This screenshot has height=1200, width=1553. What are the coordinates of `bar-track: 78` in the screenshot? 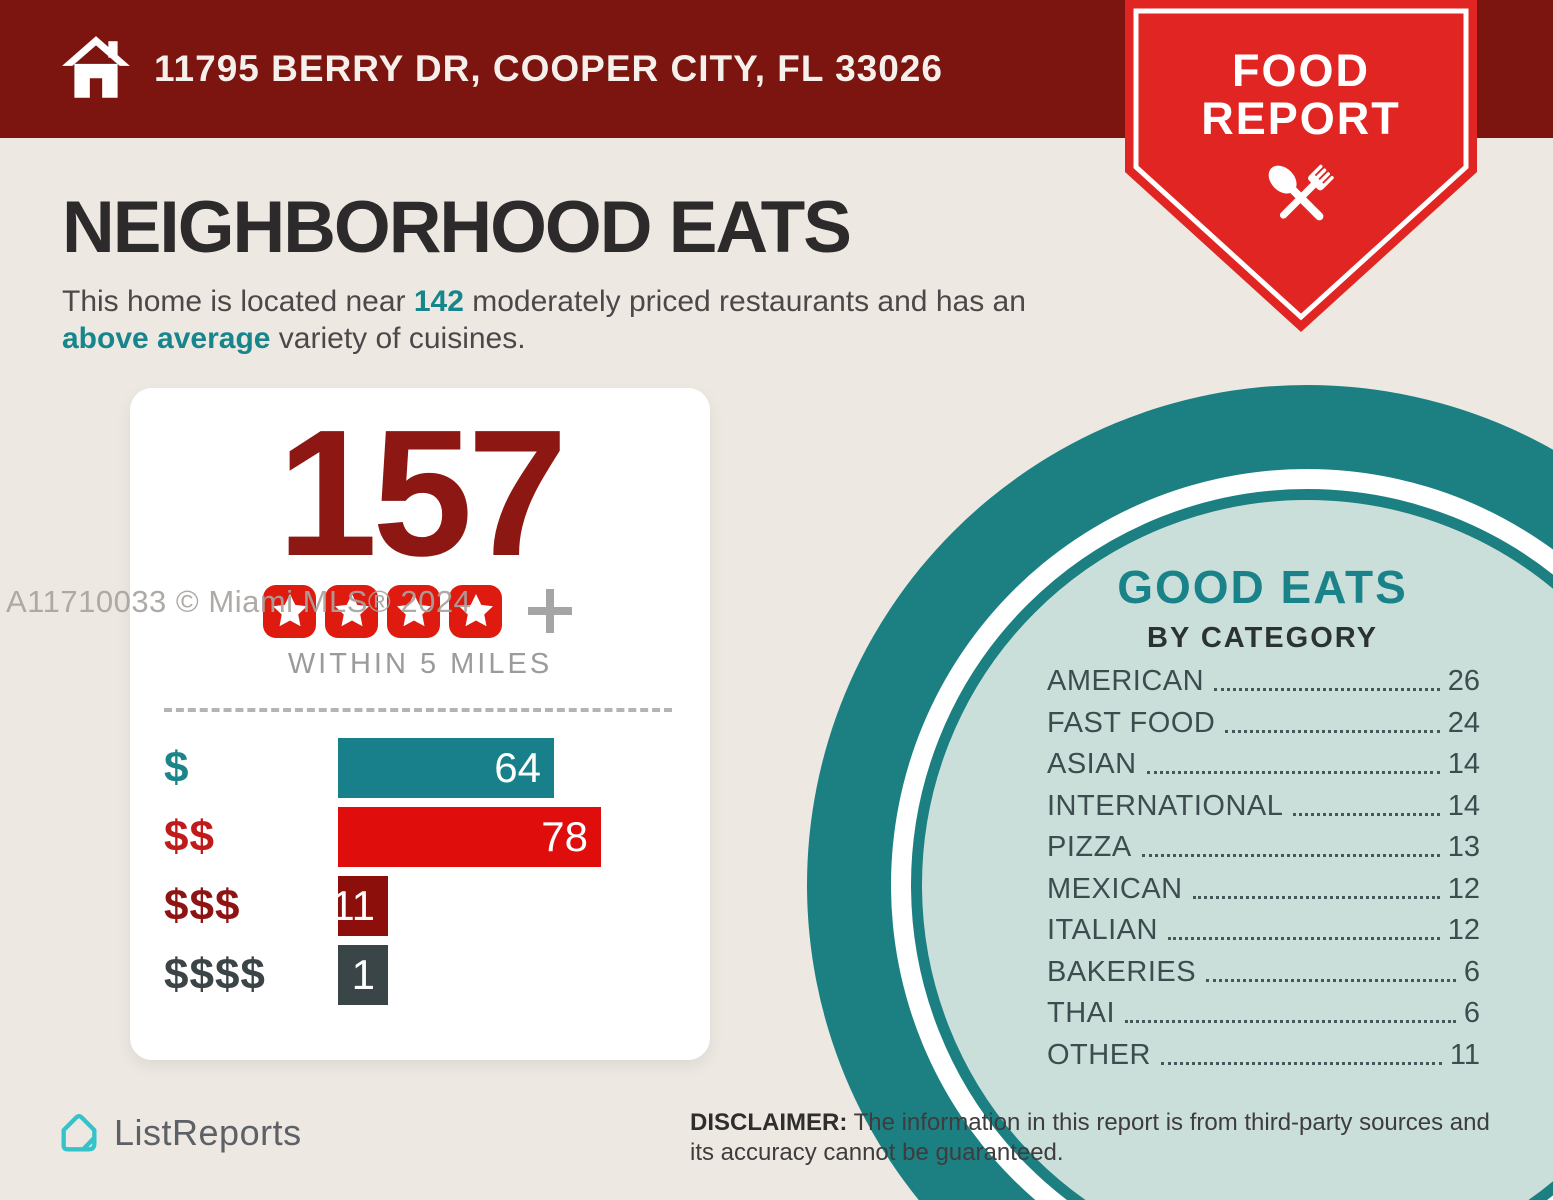 It's located at (504, 837).